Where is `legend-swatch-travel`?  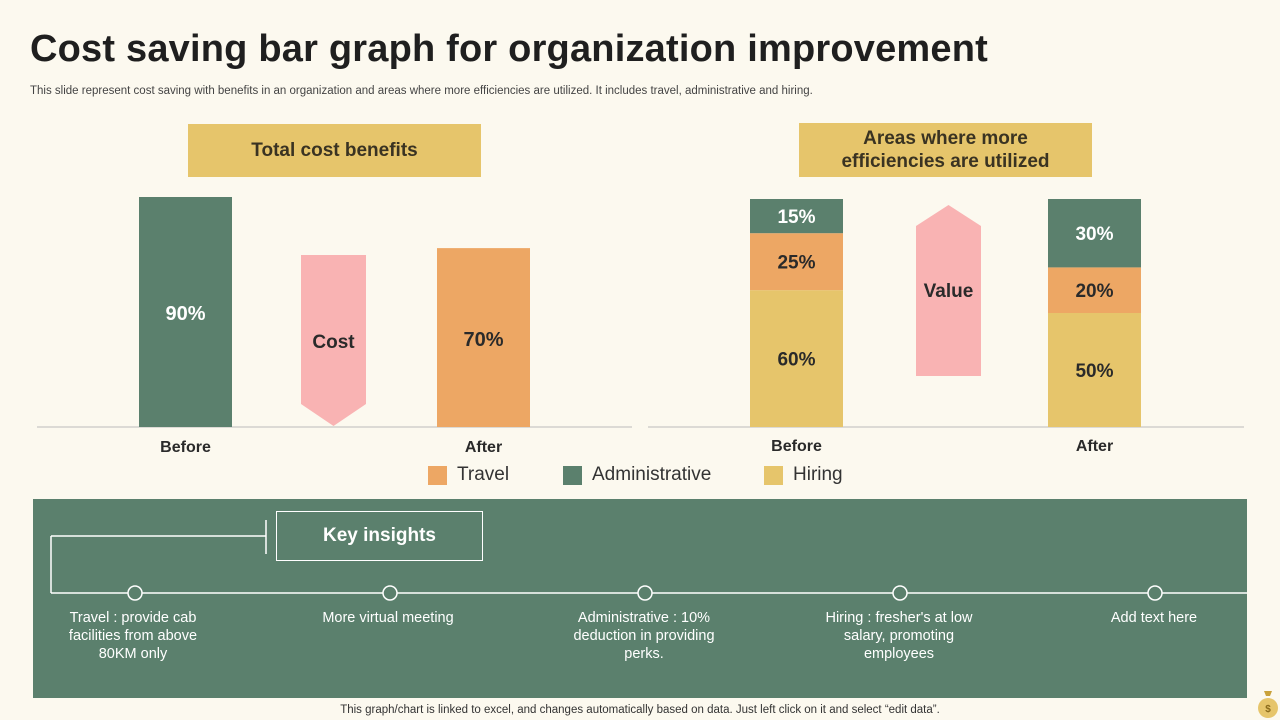
legend-swatch-travel is located at coordinates (437, 475).